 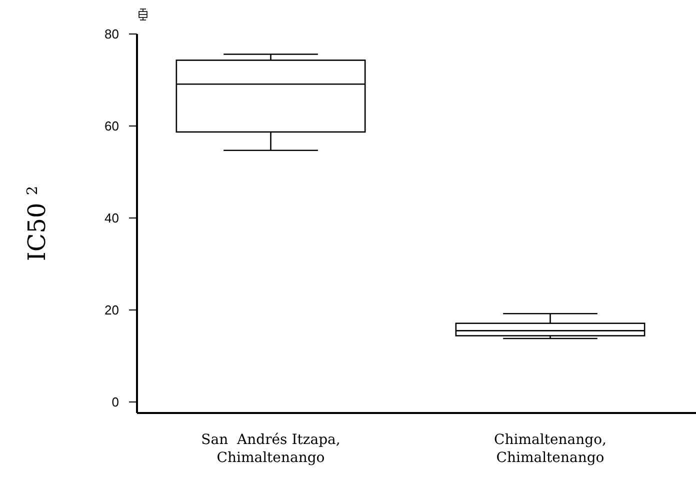 I want to click on y-tick-label: 20, so click(x=111, y=310).